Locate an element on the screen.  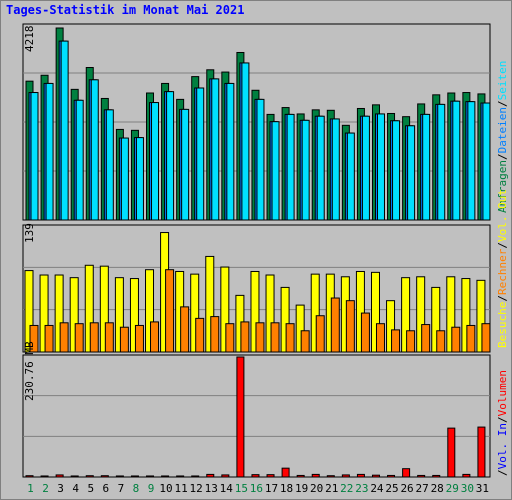
day-label: 8 is located at coordinates (136, 488).